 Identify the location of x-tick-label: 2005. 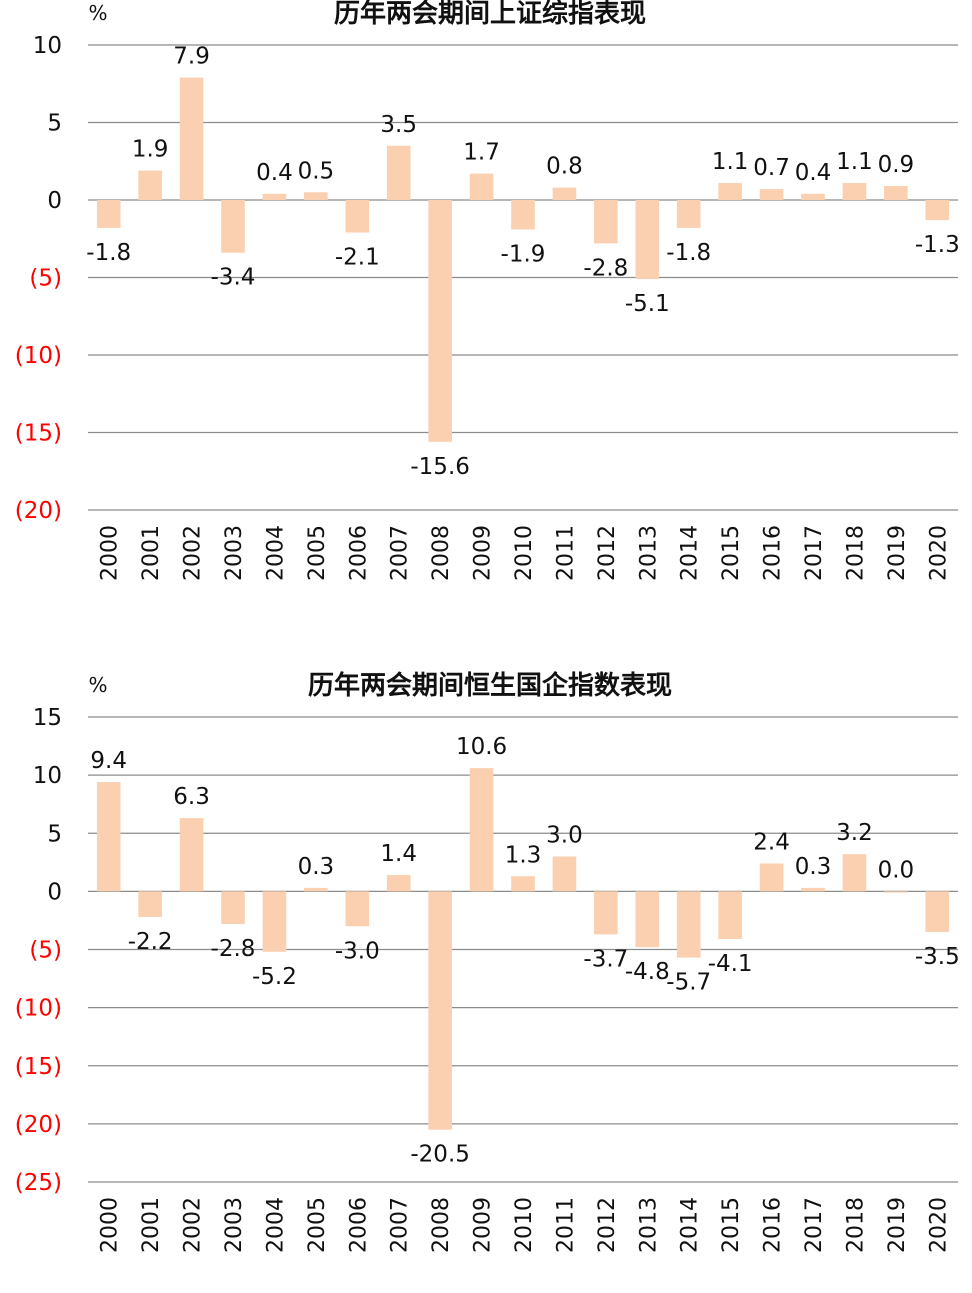
(317, 553).